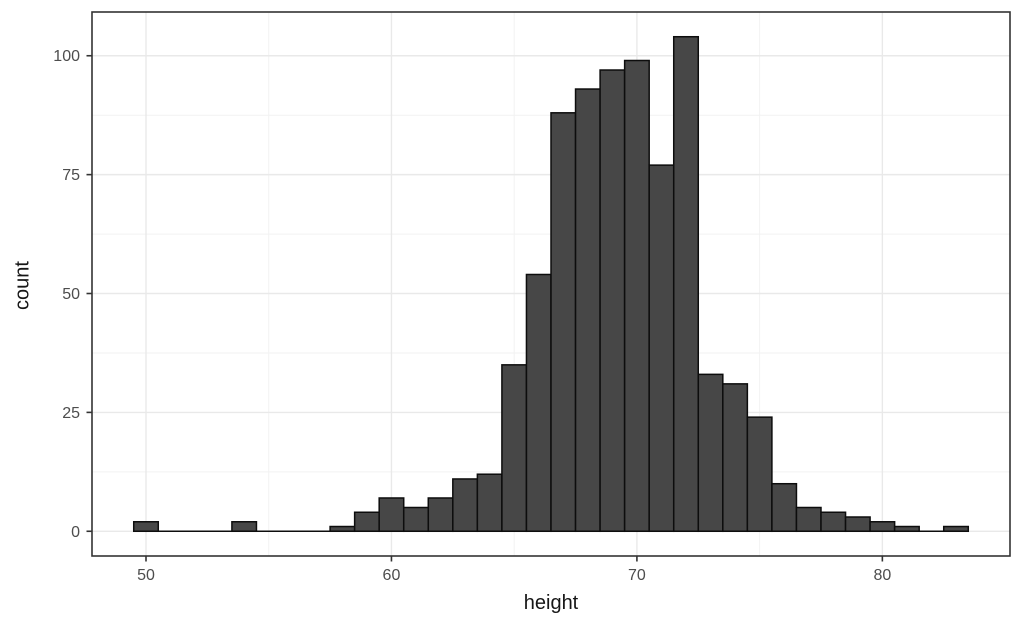 Image resolution: width=1024 pixels, height=632 pixels. I want to click on x-axis-tick-label: 70, so click(637, 575).